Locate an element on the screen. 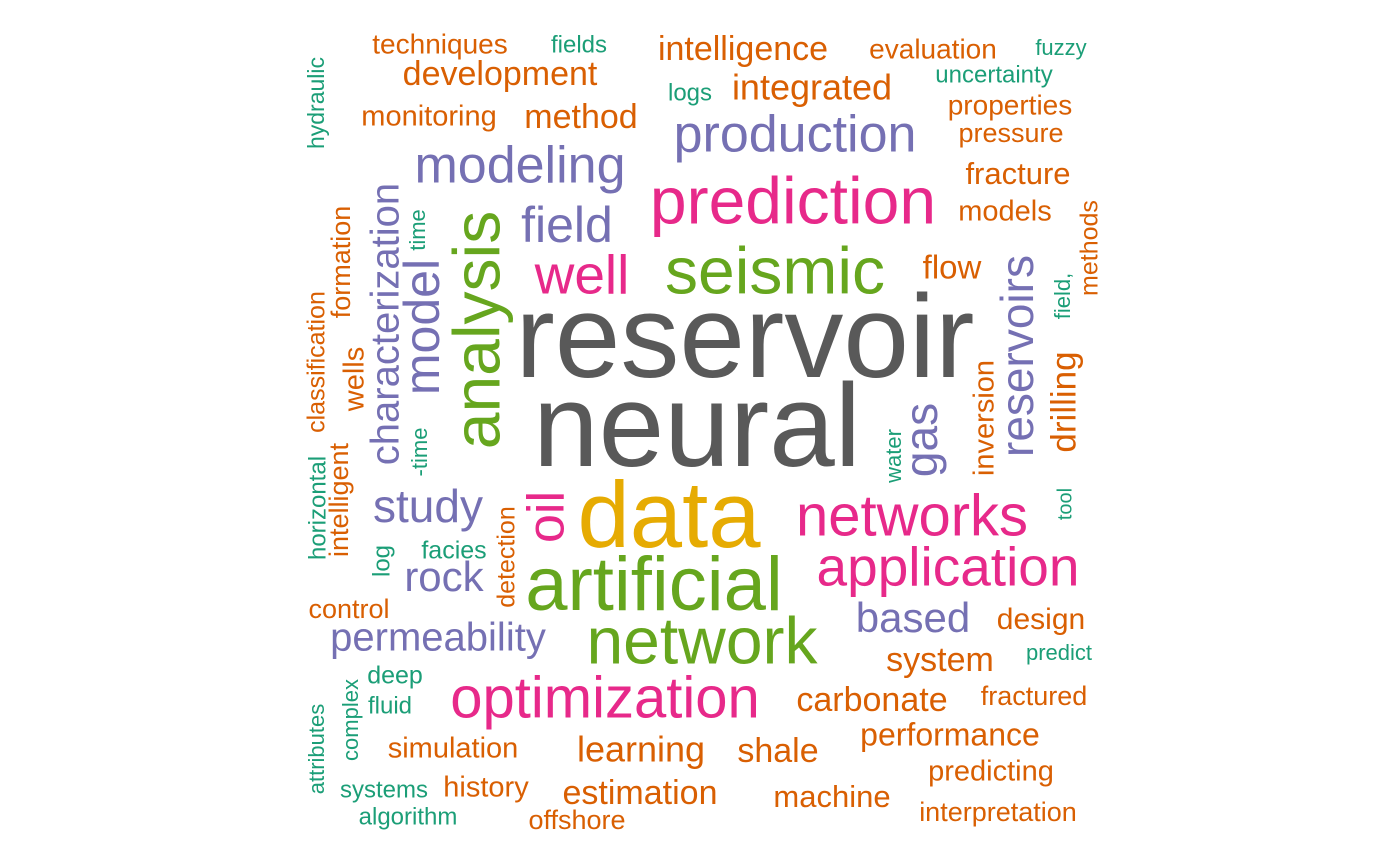 Image resolution: width=1400 pixels, height=865 pixels. word-intelligent: intelligent is located at coordinates (339, 499).